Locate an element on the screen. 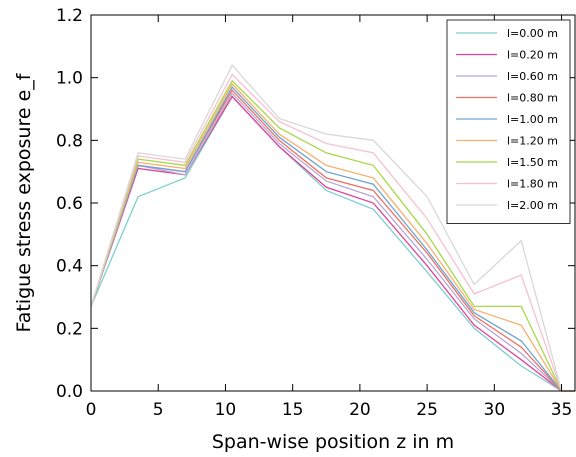 The image size is (576, 457). x-tick-label: 15 is located at coordinates (293, 410).